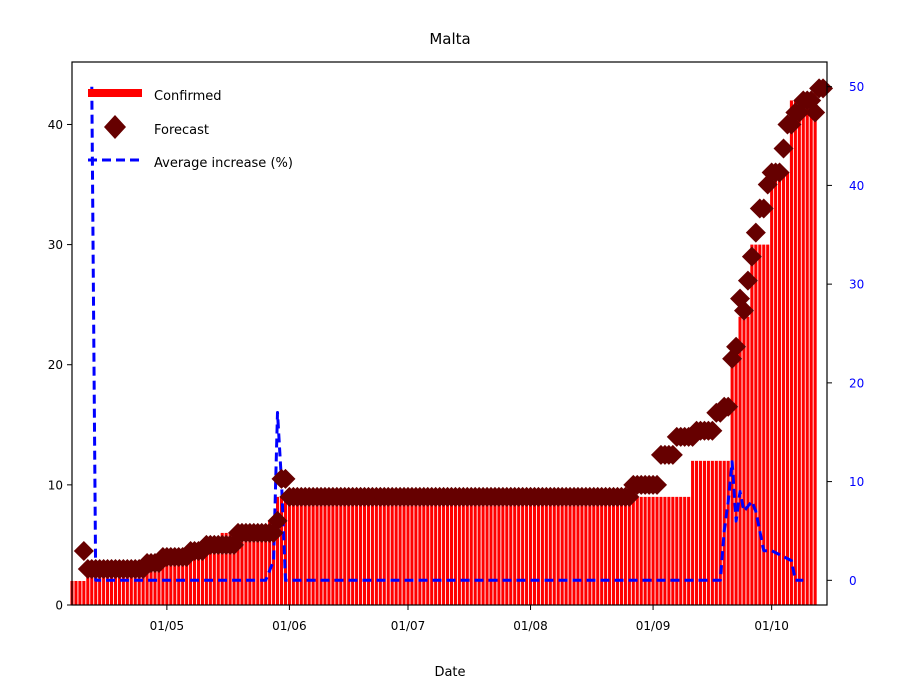  I want to click on y-tick-label: 10, so click(55, 485).